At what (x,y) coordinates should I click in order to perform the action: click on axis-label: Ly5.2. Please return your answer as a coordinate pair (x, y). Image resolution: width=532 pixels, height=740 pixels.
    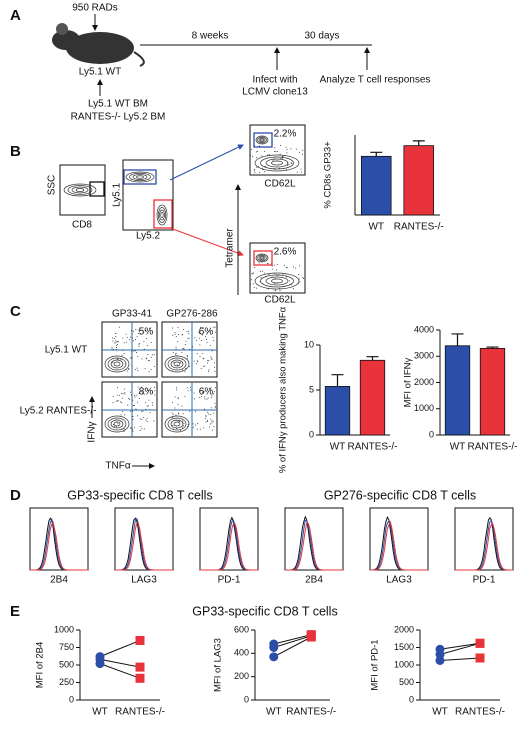
    Looking at the image, I should click on (148, 236).